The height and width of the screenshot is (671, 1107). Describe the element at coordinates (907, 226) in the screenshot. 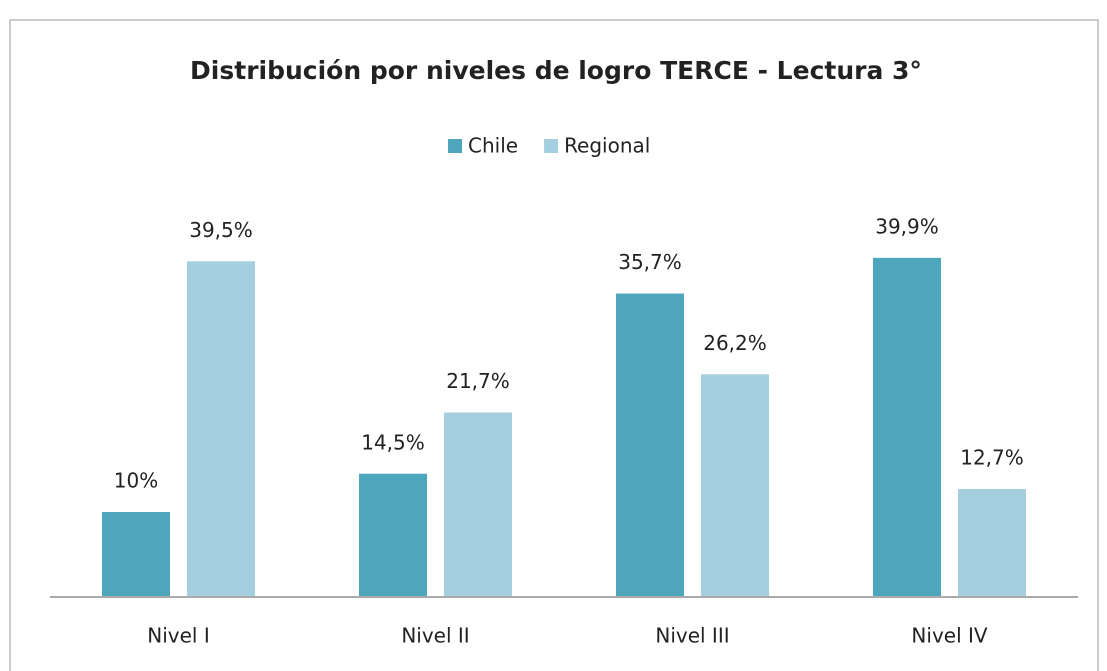

I see `value-label: 39,9%` at that location.